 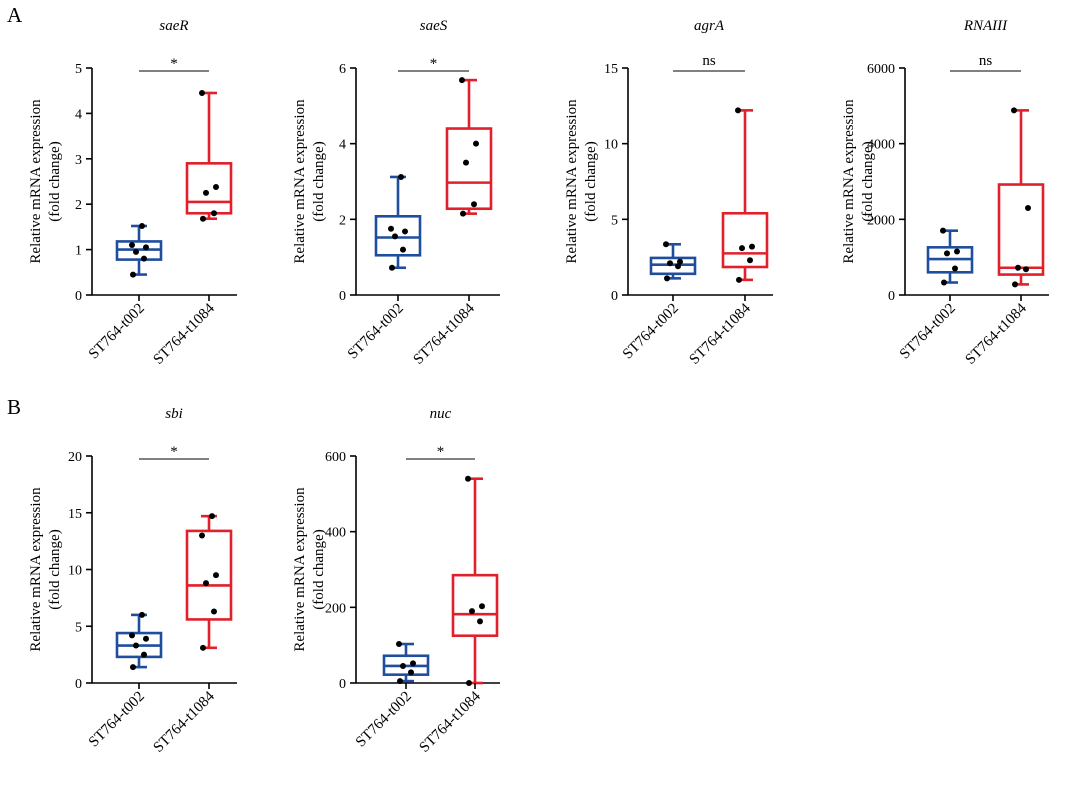 What do you see at coordinates (342, 69) in the screenshot?
I see `y-tick-label: 6` at bounding box center [342, 69].